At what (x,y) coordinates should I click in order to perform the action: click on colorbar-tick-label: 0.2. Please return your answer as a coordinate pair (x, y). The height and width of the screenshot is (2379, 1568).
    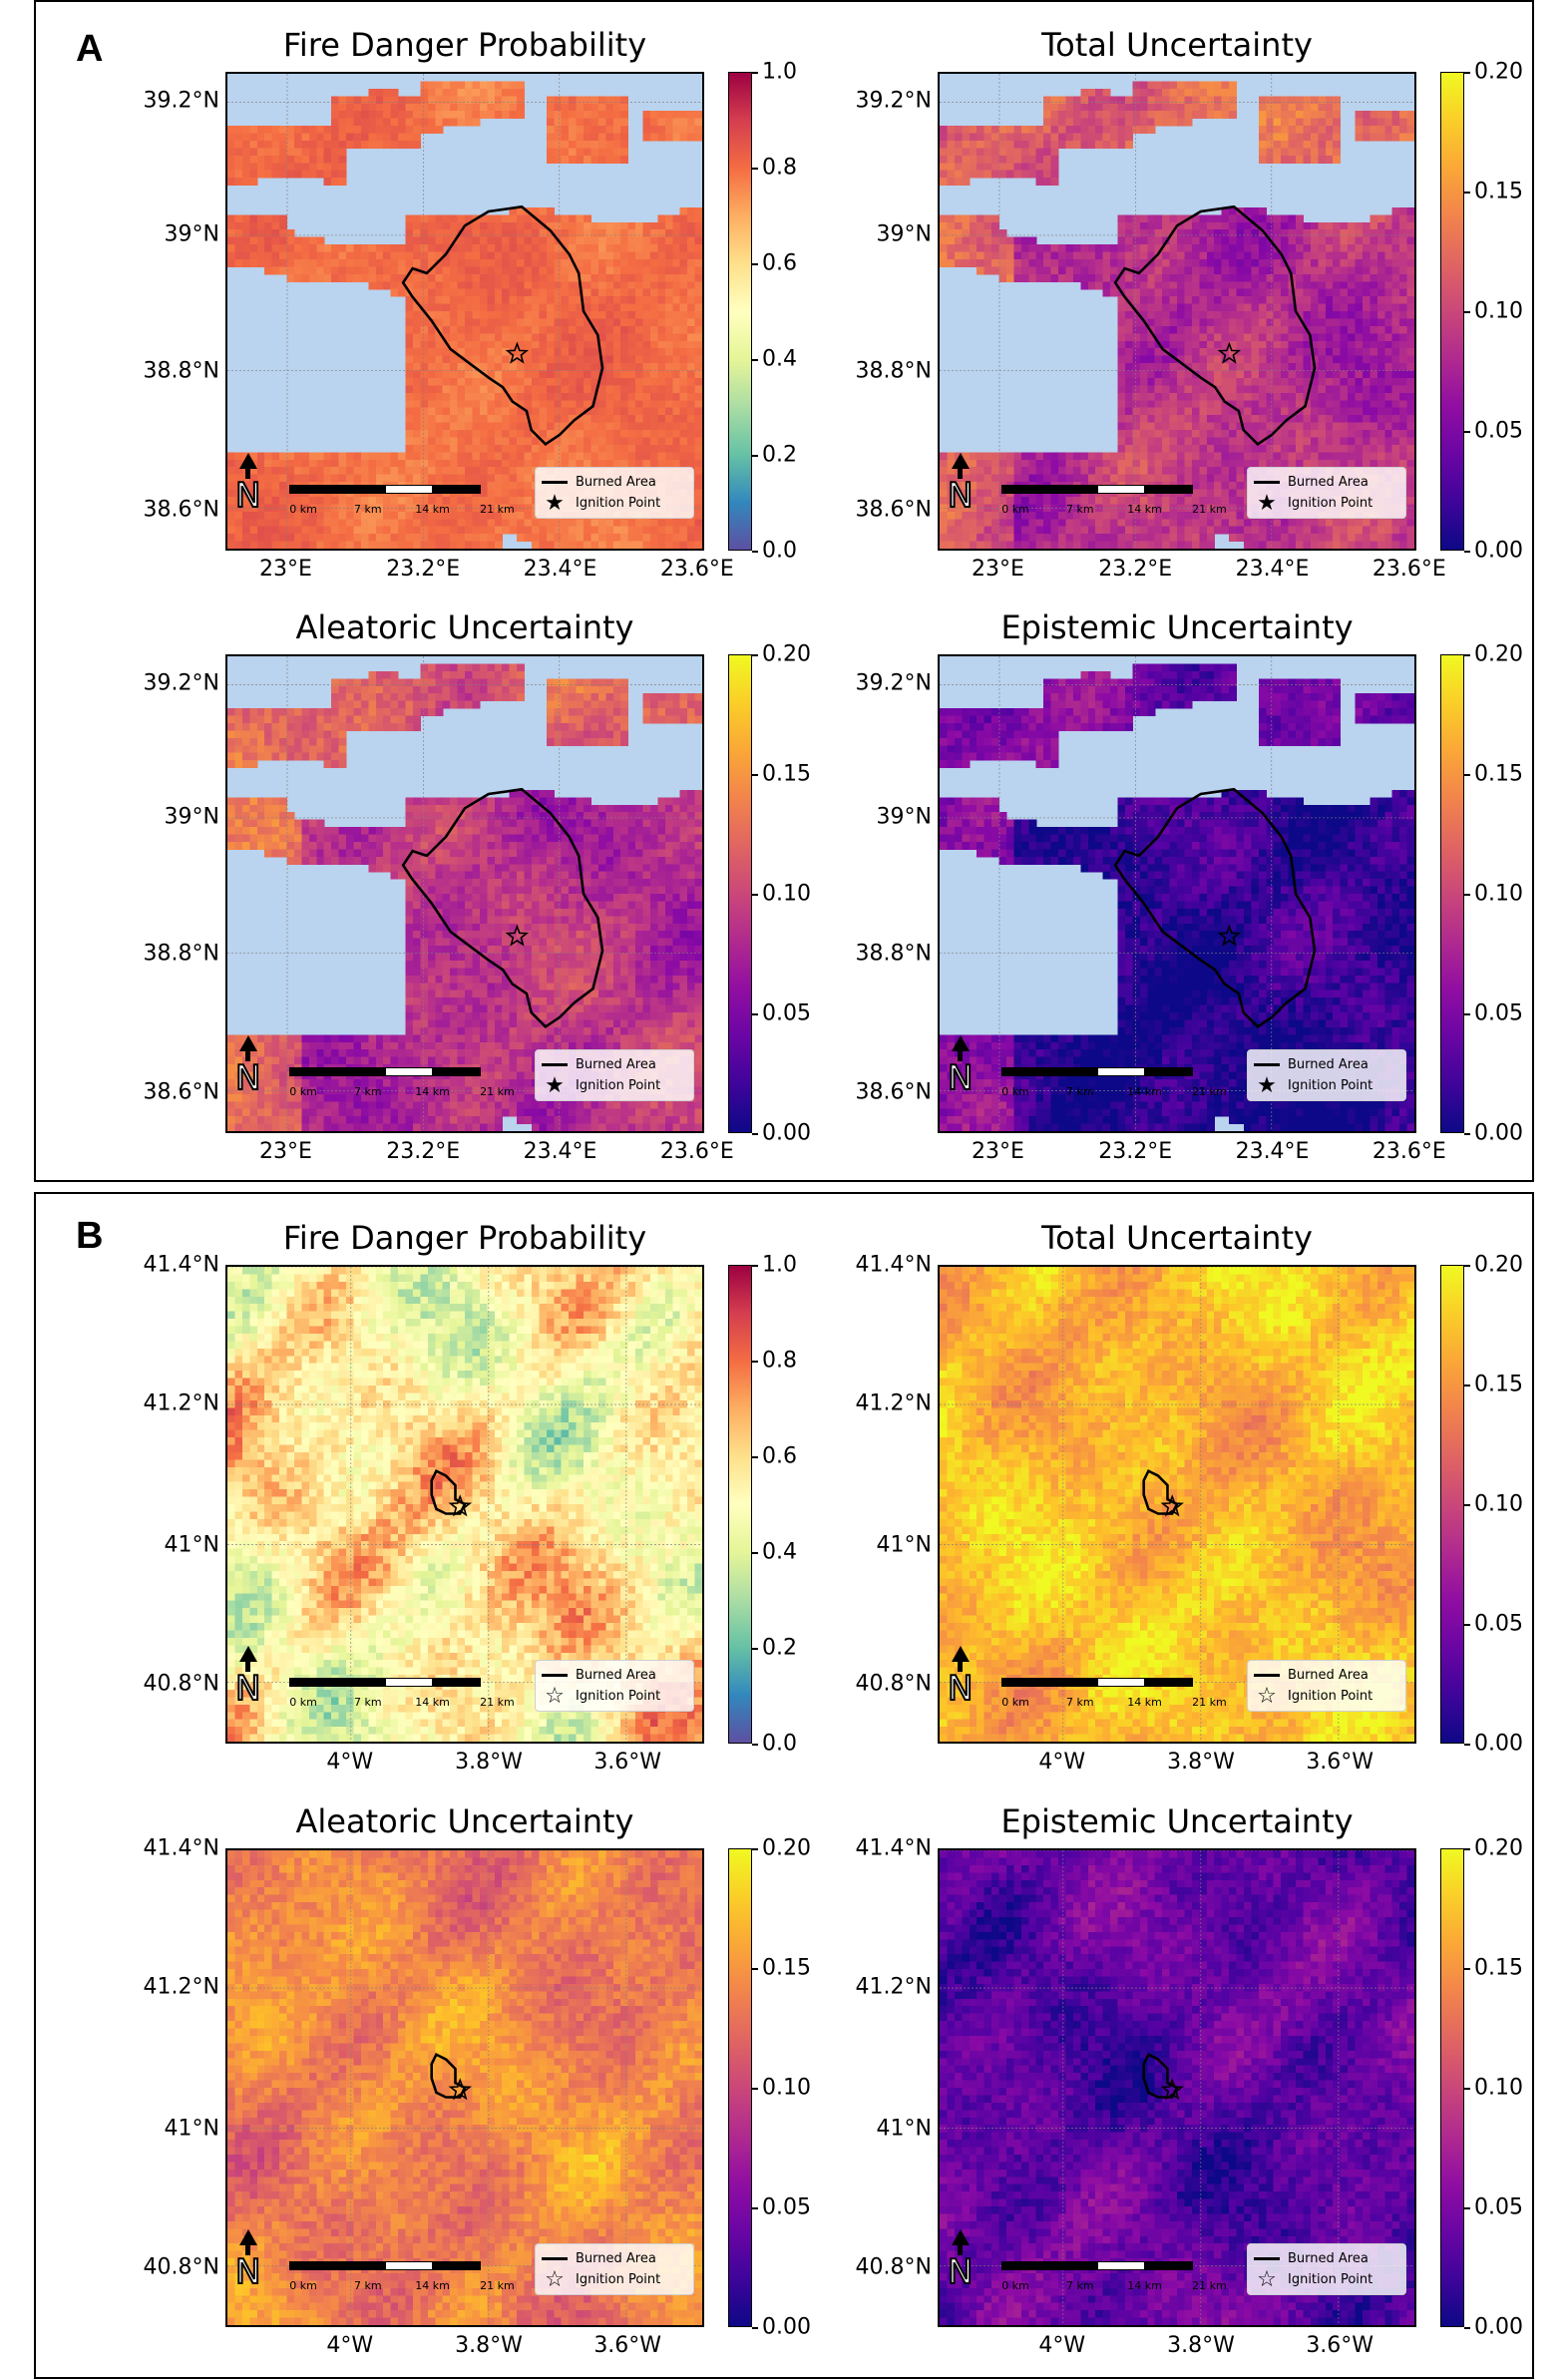
    Looking at the image, I should click on (780, 1649).